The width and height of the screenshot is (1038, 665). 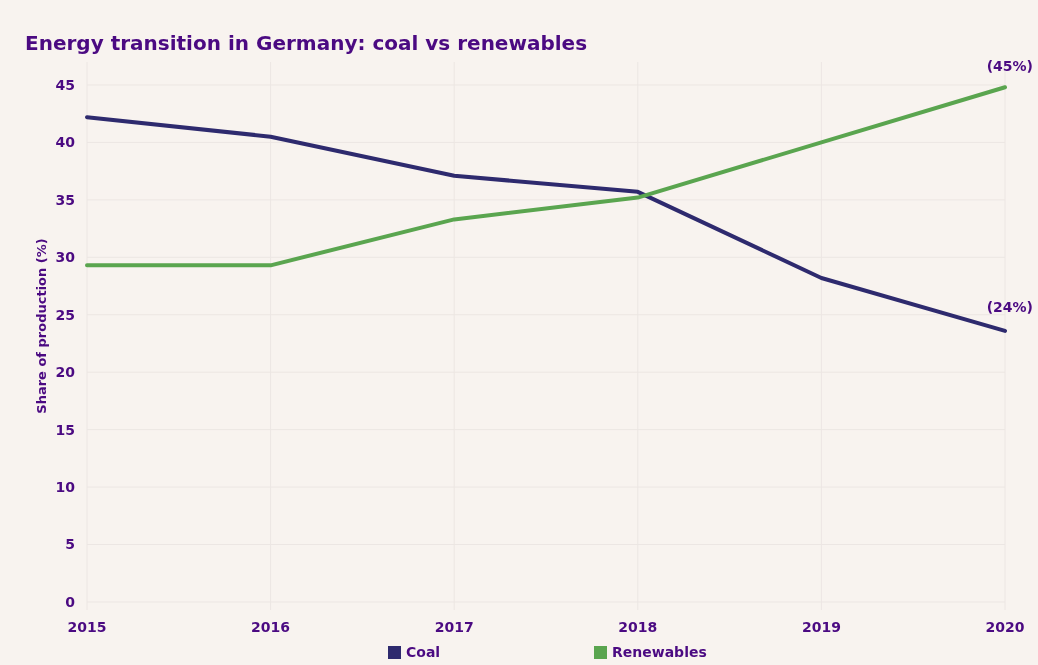 What do you see at coordinates (638, 627) in the screenshot?
I see `x-tick-label: 2018` at bounding box center [638, 627].